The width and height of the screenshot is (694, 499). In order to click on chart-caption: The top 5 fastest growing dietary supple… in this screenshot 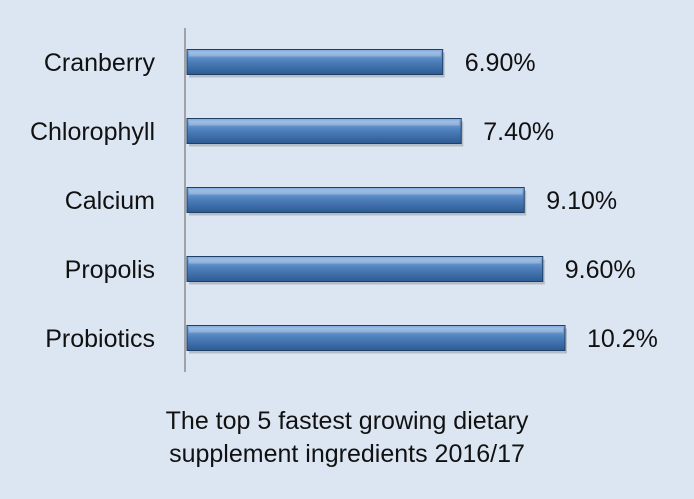, I will do `click(347, 438)`.